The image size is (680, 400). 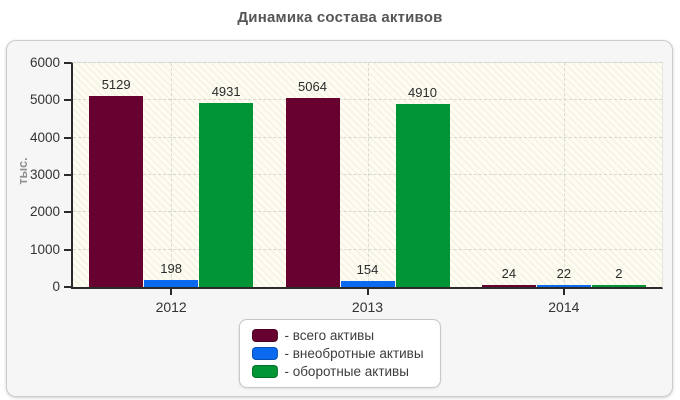 What do you see at coordinates (23, 171) in the screenshot?
I see `y-axis-title: тыс.` at bounding box center [23, 171].